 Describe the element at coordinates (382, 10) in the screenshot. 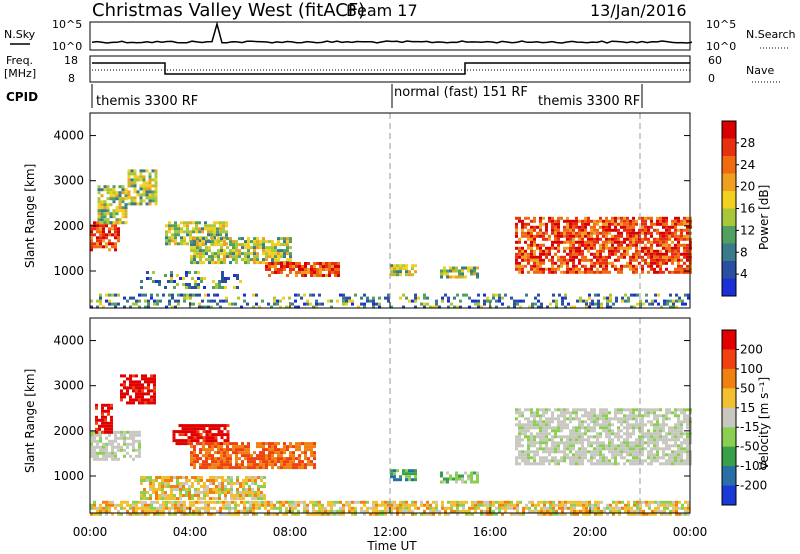

I see `beam-label: Beam 17` at that location.